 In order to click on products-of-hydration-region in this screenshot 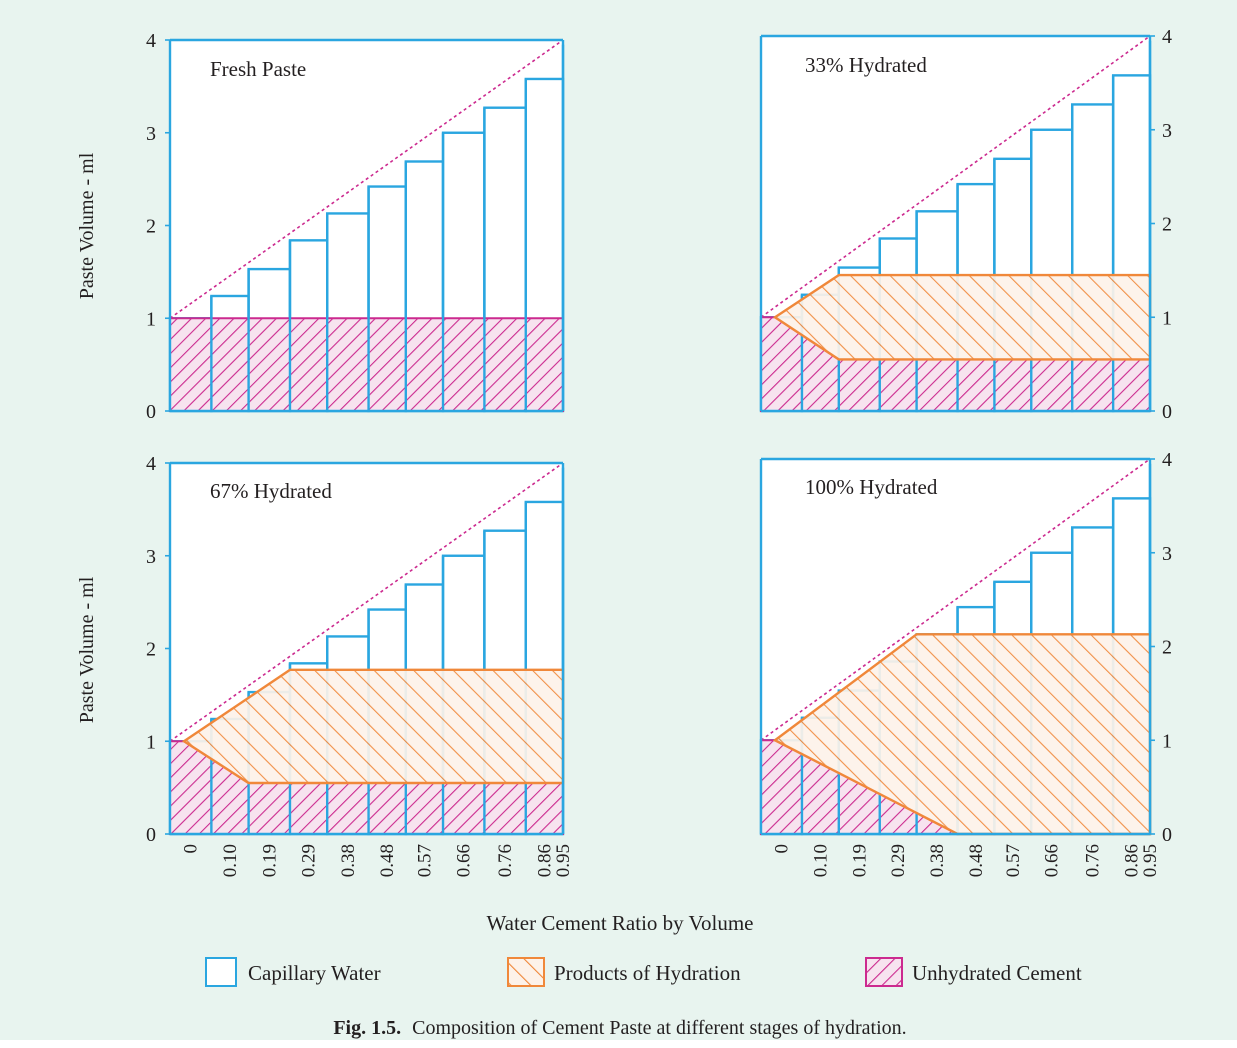, I will do `click(962, 317)`.